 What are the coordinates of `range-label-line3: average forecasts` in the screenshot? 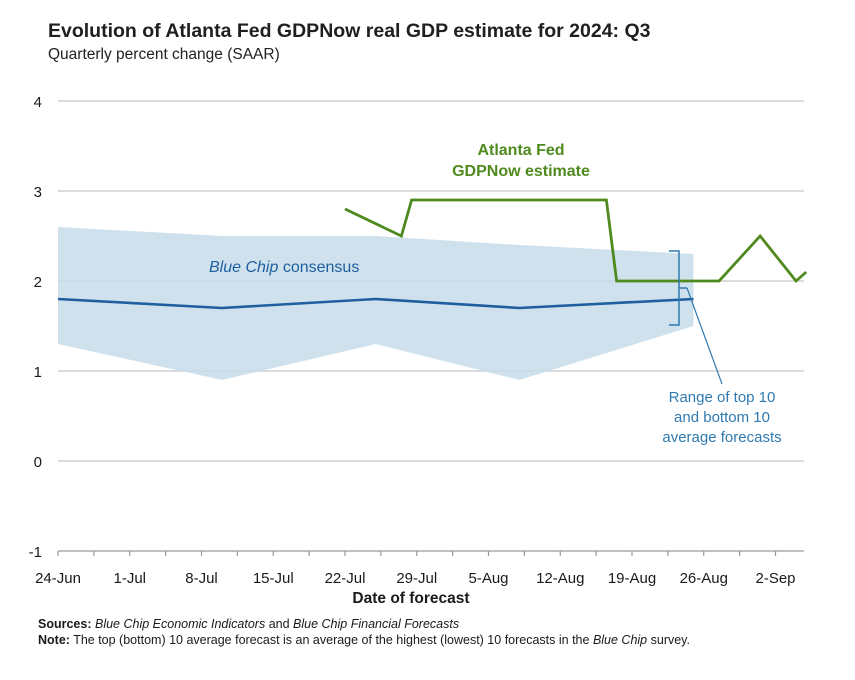 It's located at (721, 437).